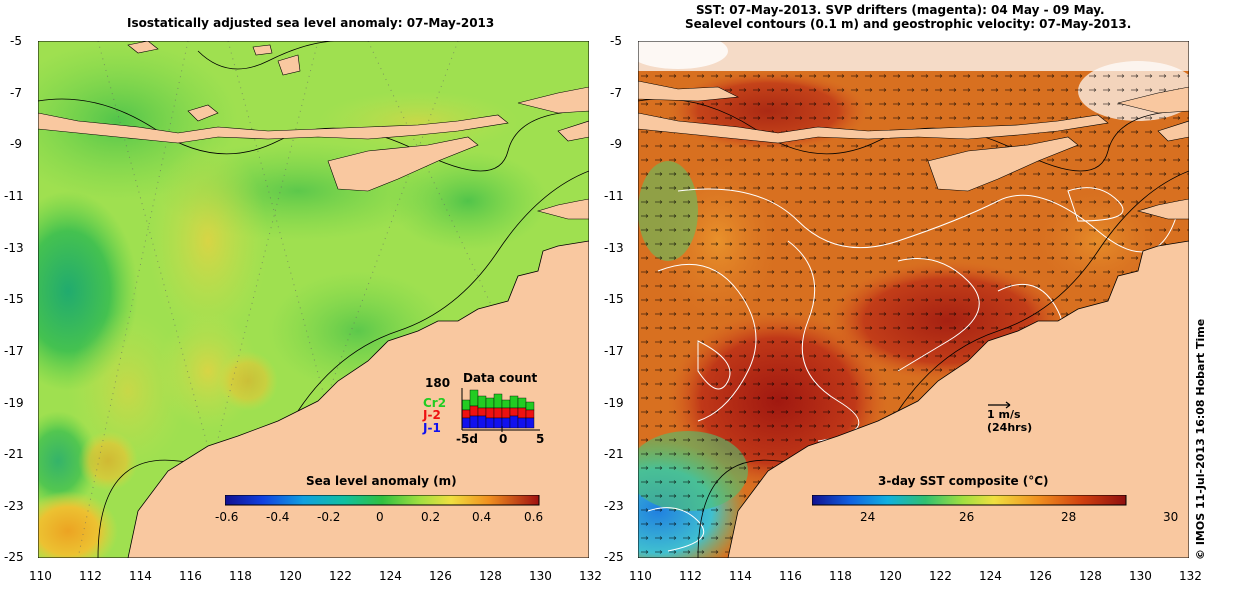 The width and height of the screenshot is (1250, 590). I want to click on left-y-tick: -25, so click(14, 557).